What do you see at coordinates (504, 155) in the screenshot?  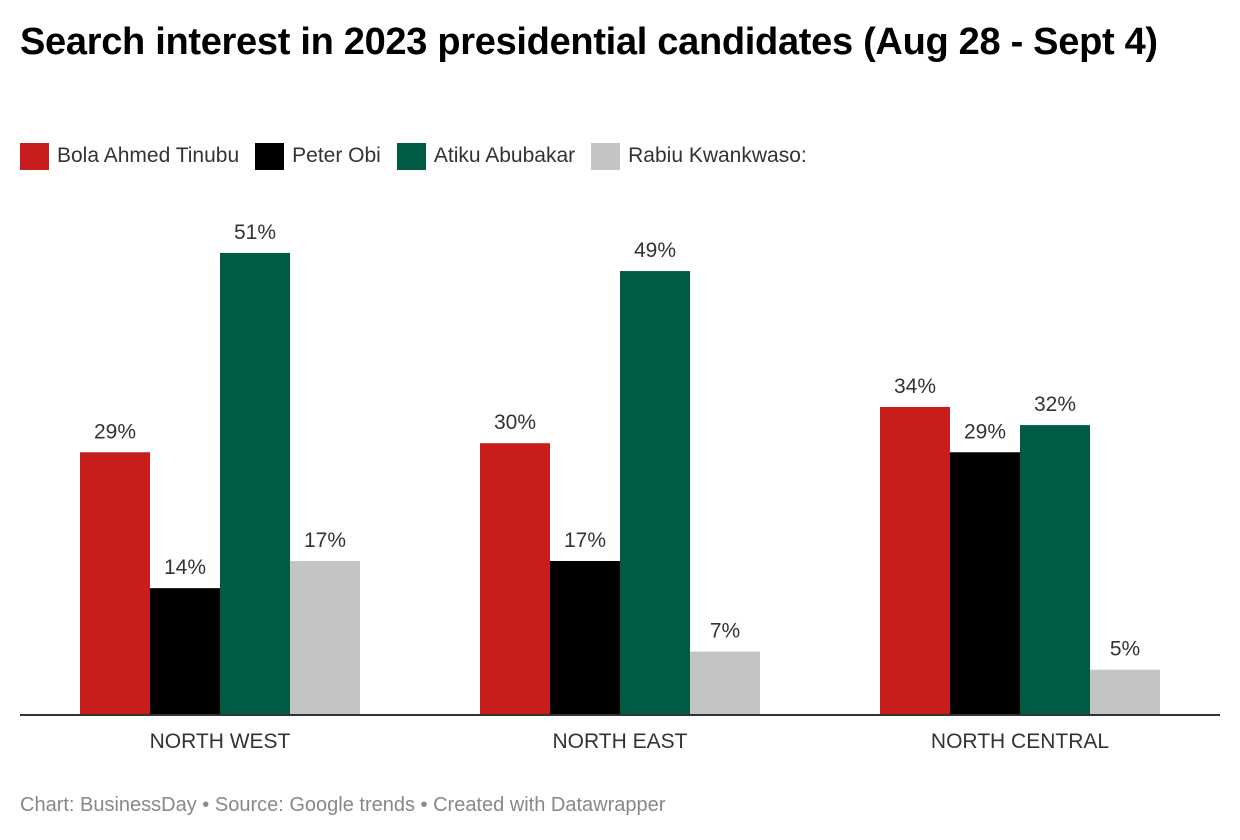 I see `legend-label-atiku: Atiku Abubakar` at bounding box center [504, 155].